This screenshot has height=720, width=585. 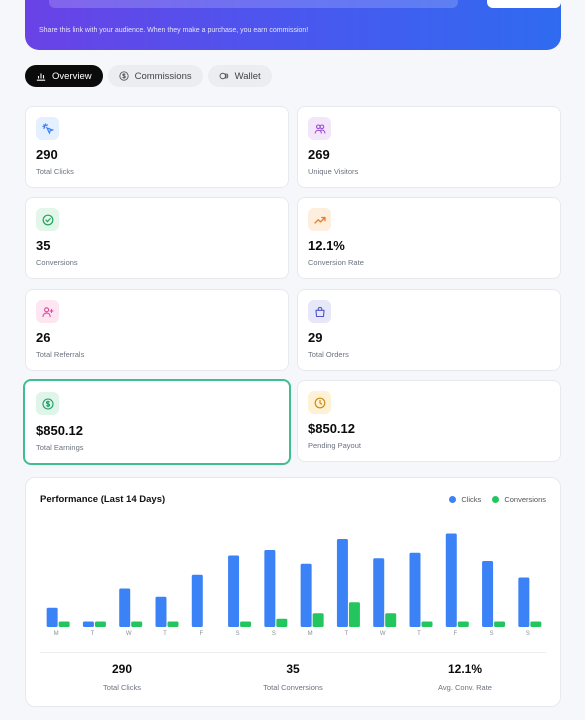 I want to click on summary-value: 290, so click(x=122, y=669).